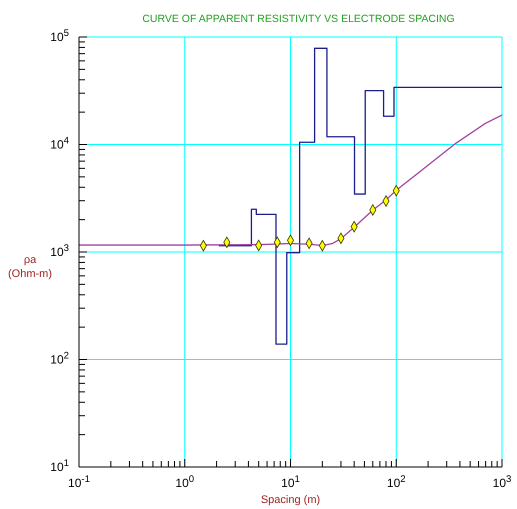 Image resolution: width=517 pixels, height=509 pixels. What do you see at coordinates (290, 500) in the screenshot?
I see `x-axis-title: Spacing (m)` at bounding box center [290, 500].